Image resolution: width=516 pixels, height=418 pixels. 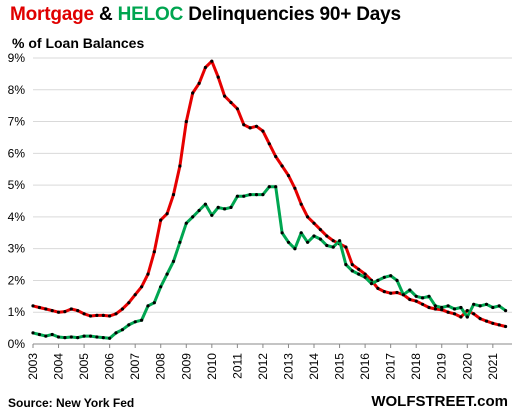 What do you see at coordinates (205, 15) in the screenshot?
I see `chart-title: Mortgage & HELOC Delinquencies 90+ Days` at bounding box center [205, 15].